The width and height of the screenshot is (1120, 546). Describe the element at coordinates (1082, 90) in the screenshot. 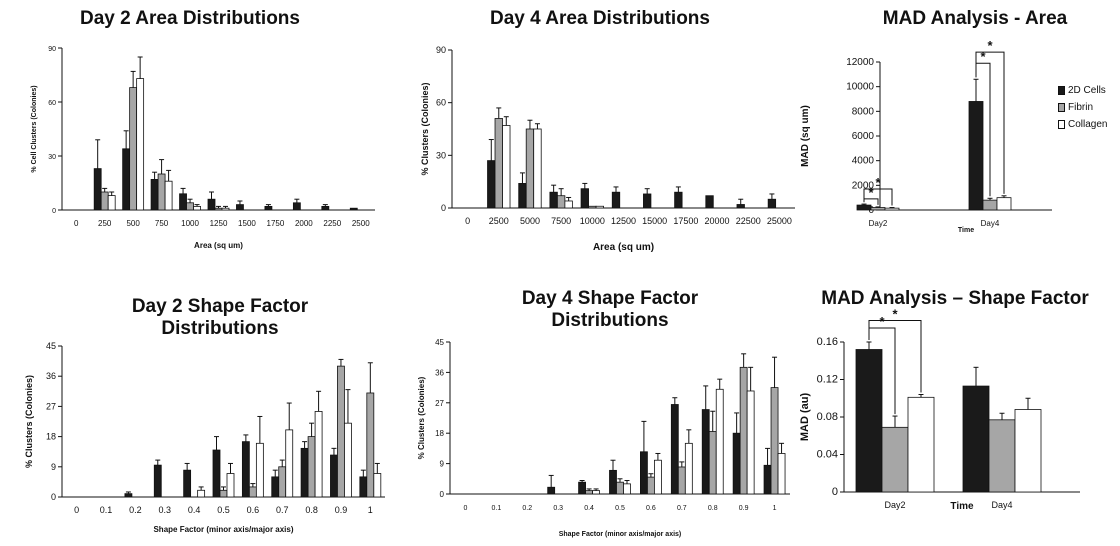

I see `legend-item: 2D Cells` at that location.